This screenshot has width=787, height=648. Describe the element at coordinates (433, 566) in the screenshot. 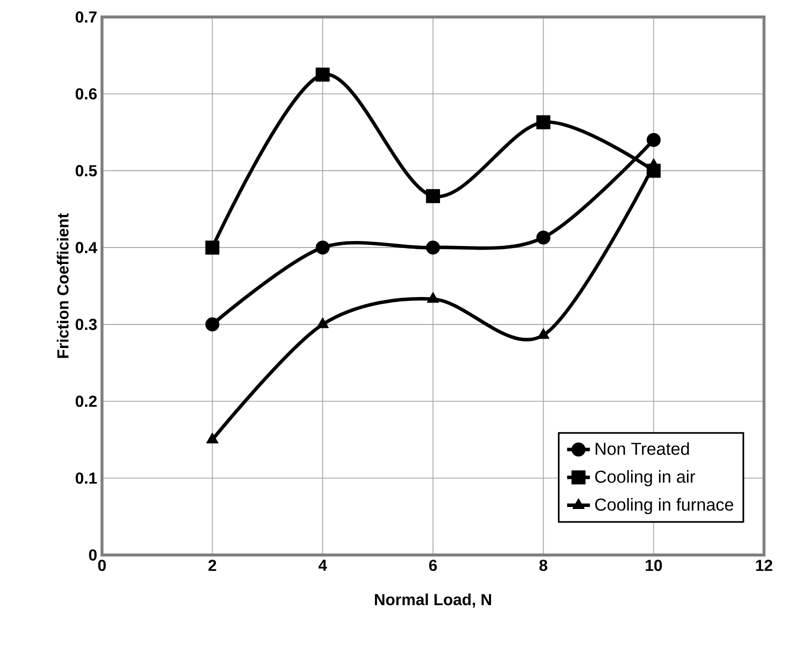

I see `x-tick-label: 6` at that location.